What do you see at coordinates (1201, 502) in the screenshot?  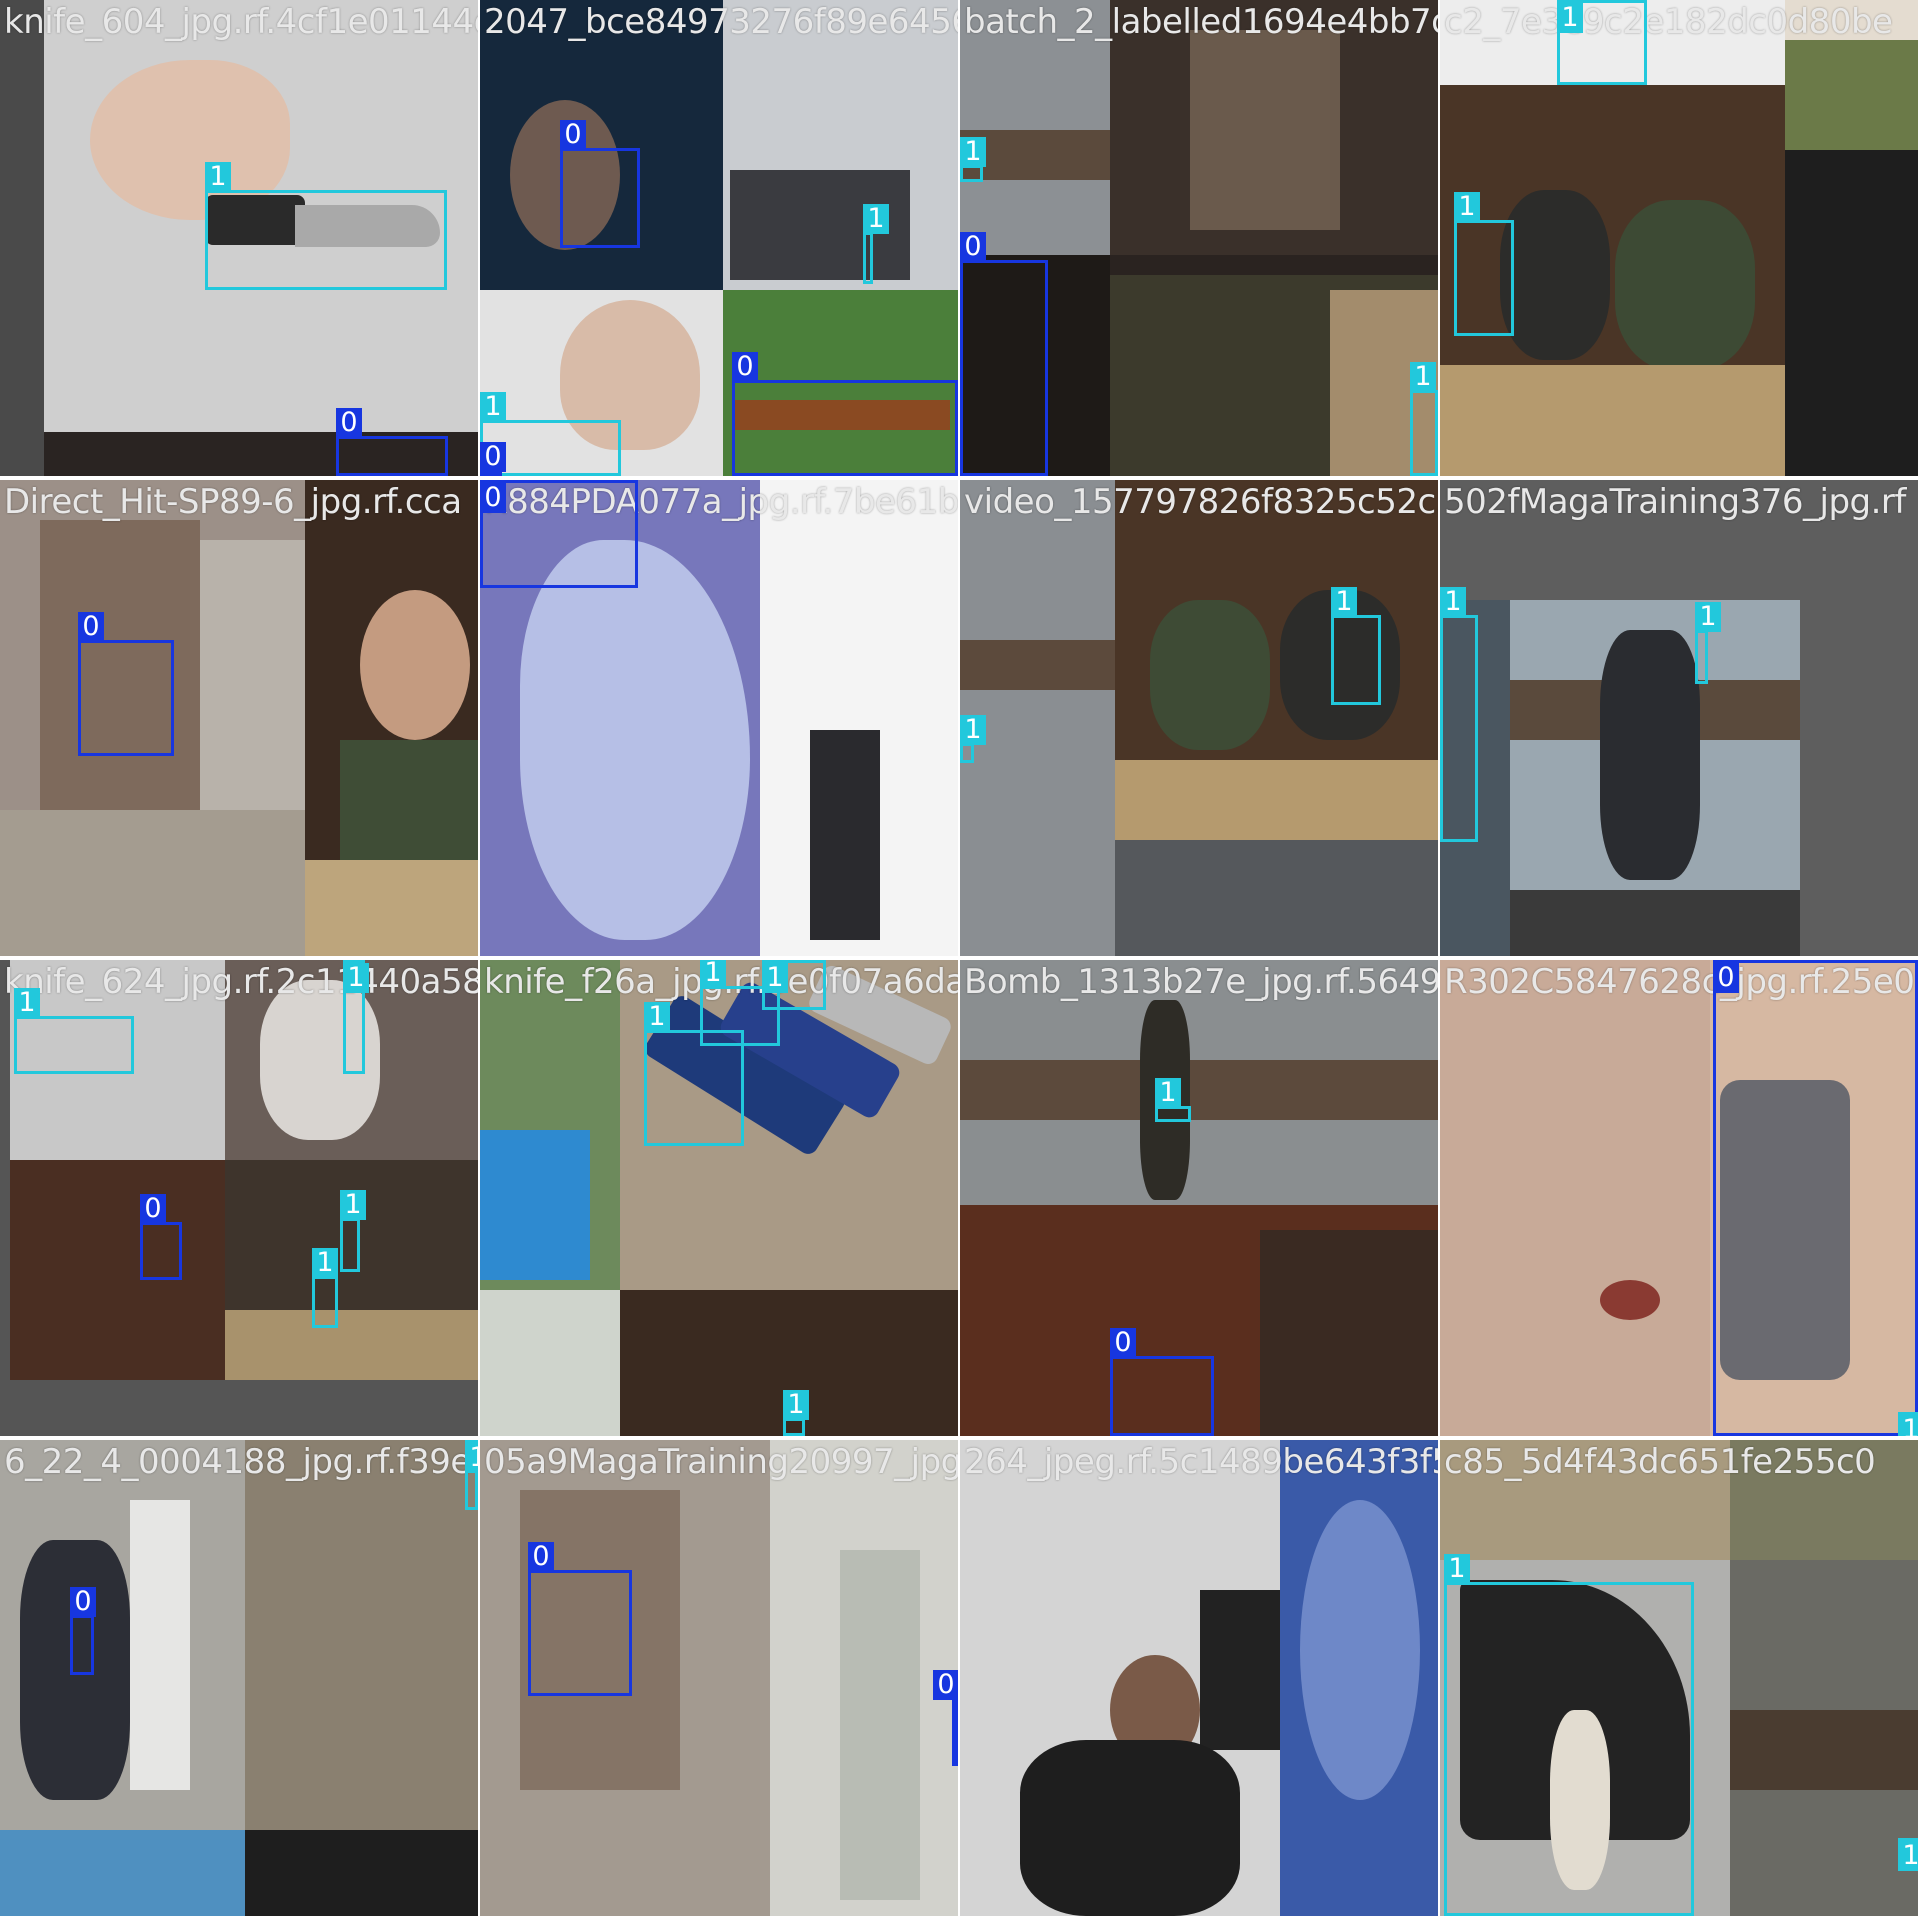 I see `image-filename: video_157797826f8325c52c5` at bounding box center [1201, 502].